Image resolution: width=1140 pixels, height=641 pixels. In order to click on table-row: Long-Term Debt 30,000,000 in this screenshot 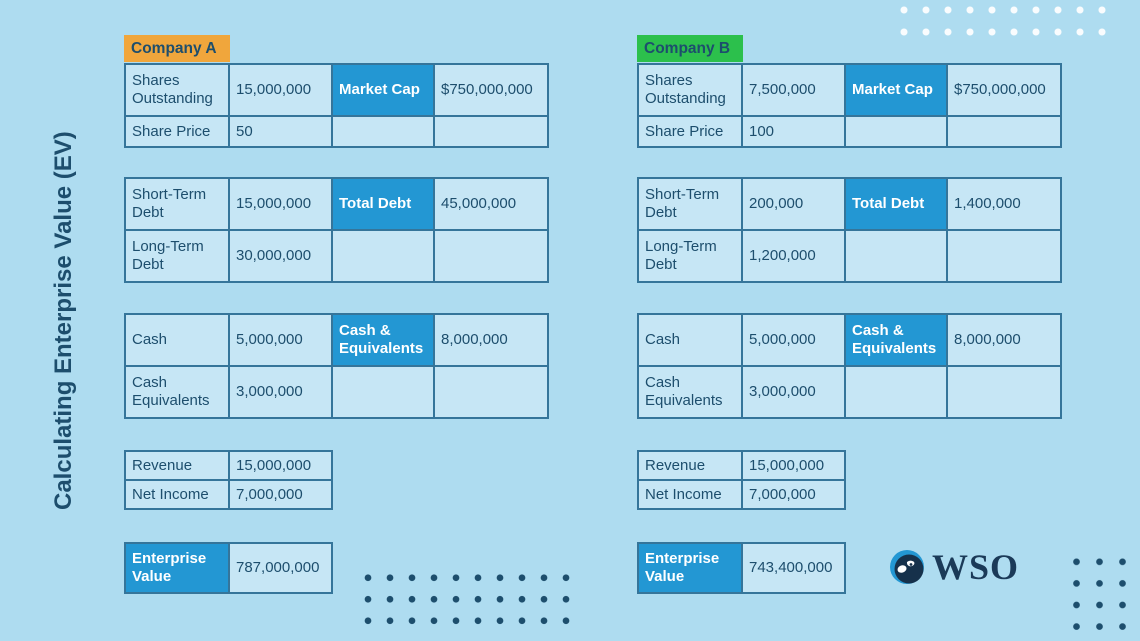, I will do `click(336, 256)`.